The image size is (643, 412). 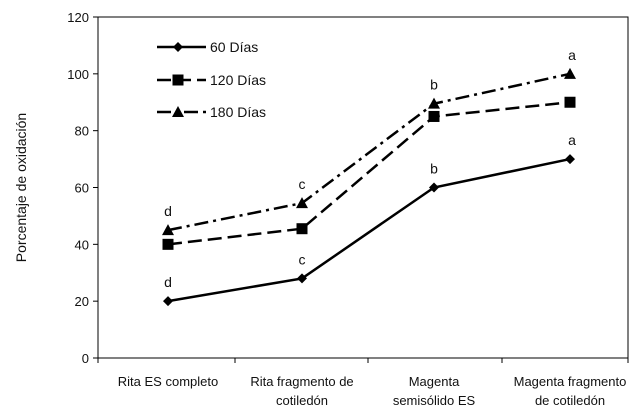 I want to click on x-tick-label: Magenta fragmento, so click(x=570, y=381).